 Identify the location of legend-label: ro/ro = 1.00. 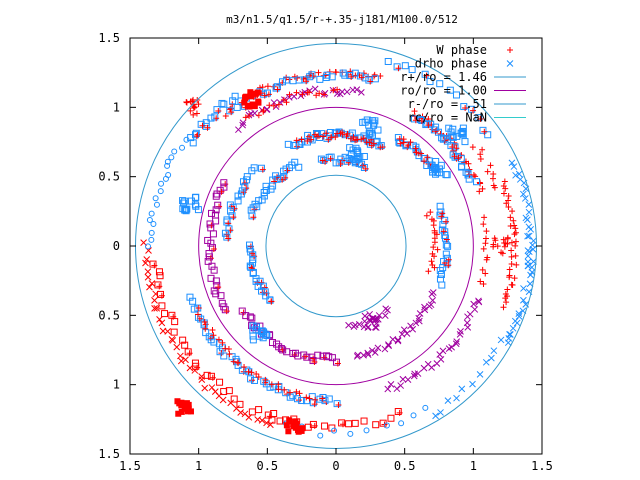
(443, 91).